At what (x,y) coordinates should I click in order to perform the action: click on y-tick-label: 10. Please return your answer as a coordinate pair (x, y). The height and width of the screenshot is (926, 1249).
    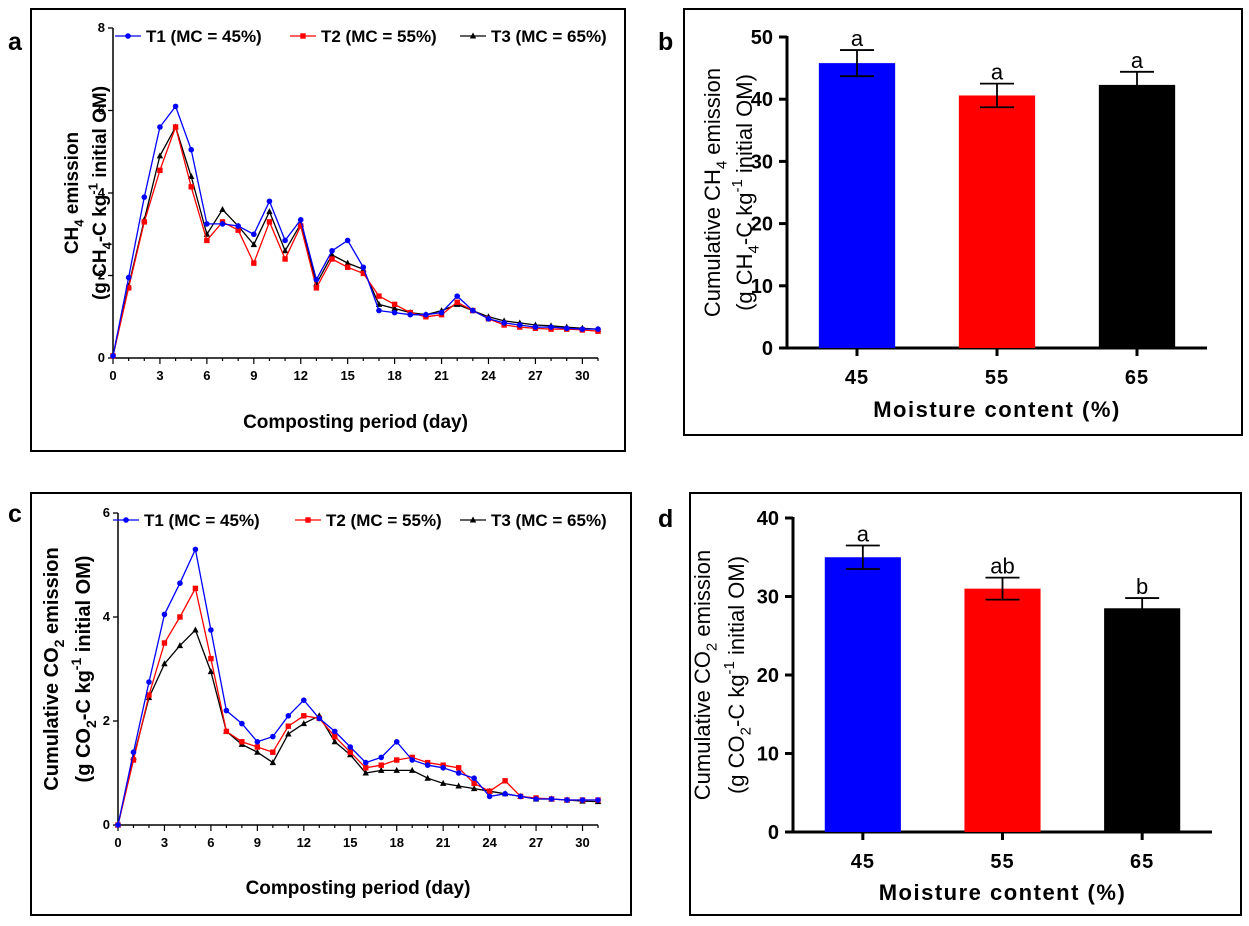
    Looking at the image, I should click on (762, 287).